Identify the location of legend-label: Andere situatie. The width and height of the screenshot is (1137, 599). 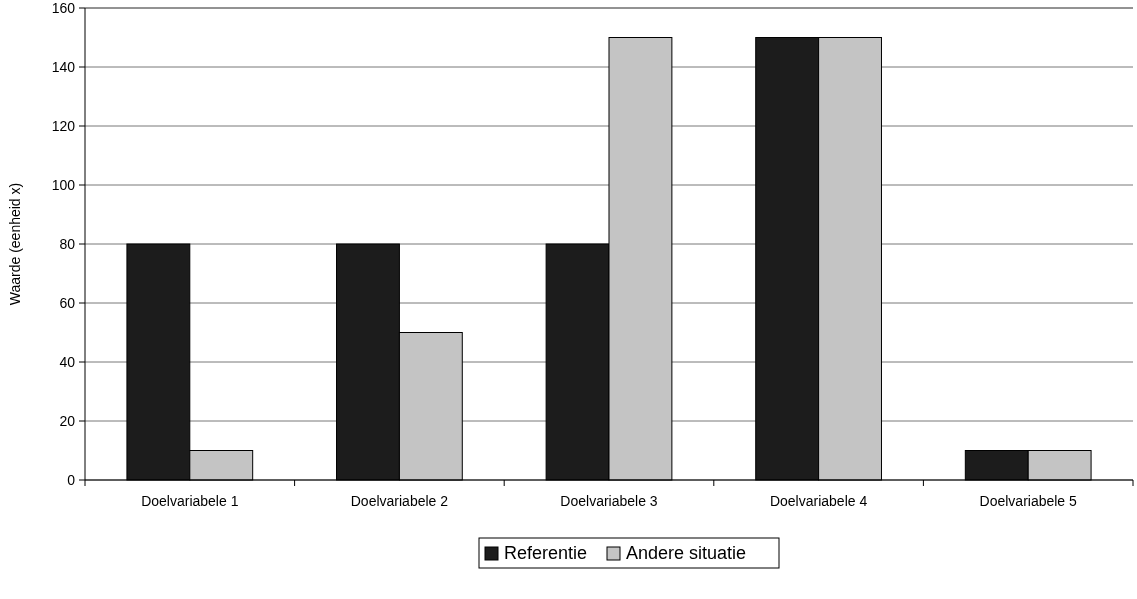
(686, 553).